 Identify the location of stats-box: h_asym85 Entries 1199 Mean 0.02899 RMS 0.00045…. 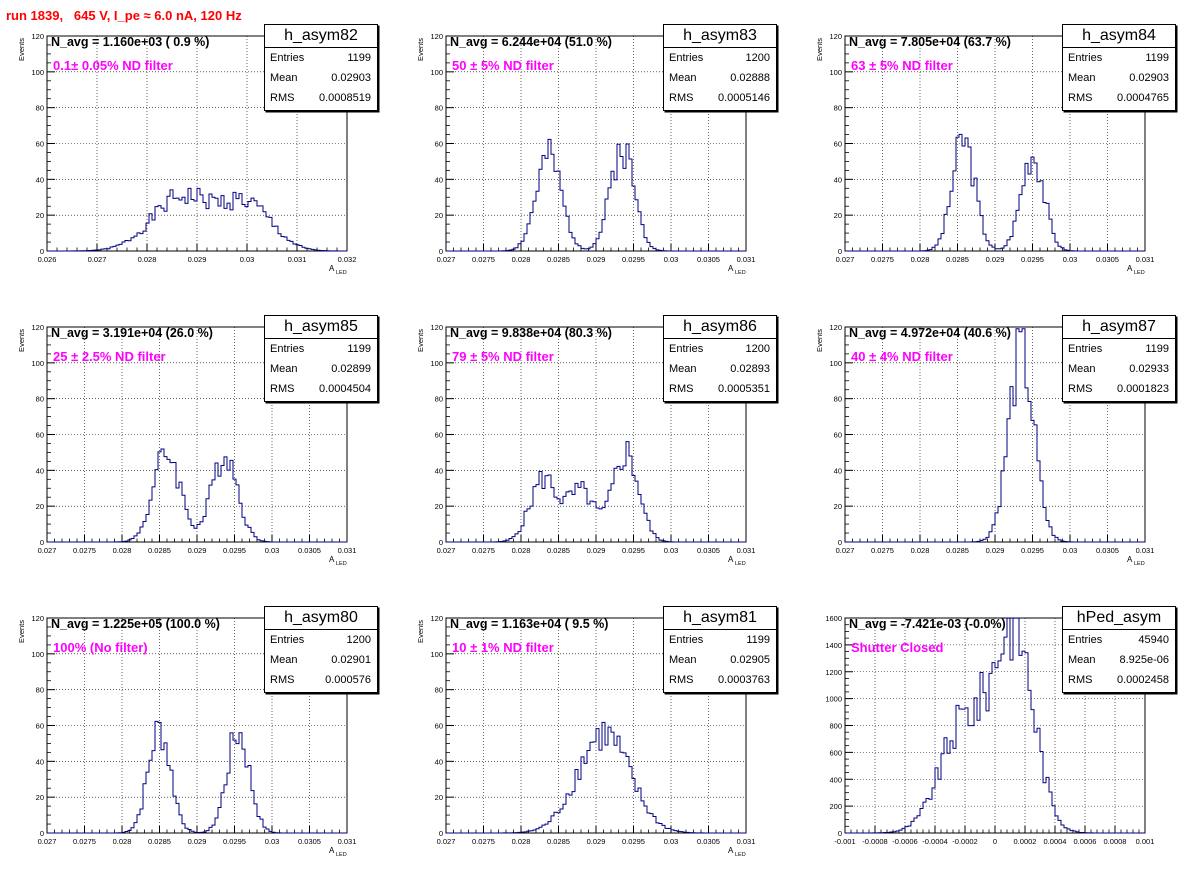
(321, 358).